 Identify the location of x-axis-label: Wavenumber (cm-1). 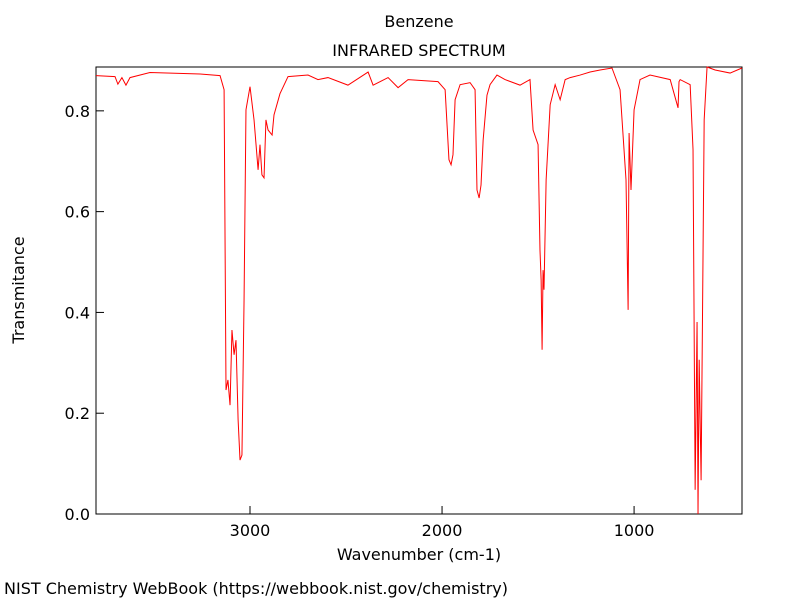
(419, 554).